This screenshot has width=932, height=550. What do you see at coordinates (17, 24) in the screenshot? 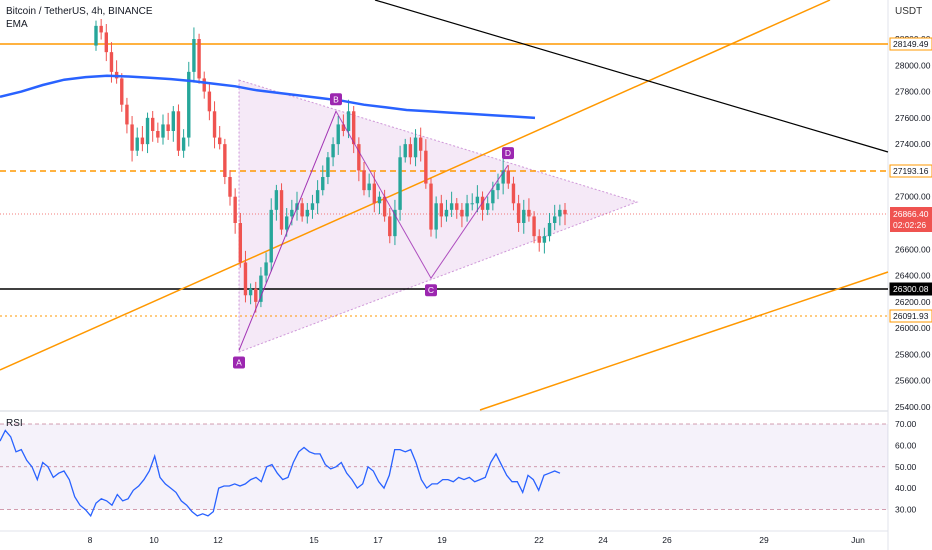
I see `ema-indicator-label: EMA` at bounding box center [17, 24].